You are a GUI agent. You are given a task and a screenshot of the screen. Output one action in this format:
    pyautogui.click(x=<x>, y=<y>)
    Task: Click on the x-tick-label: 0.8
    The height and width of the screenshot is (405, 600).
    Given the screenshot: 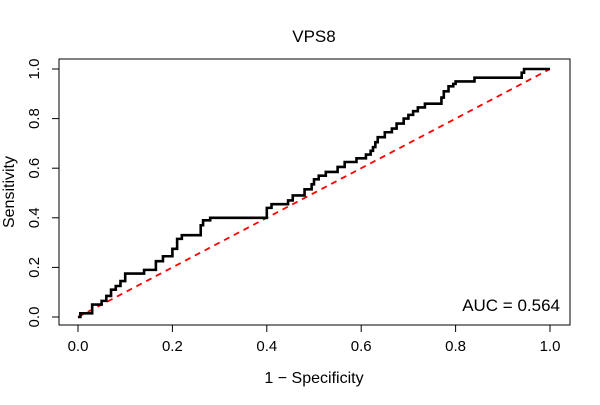 What is the action you would take?
    pyautogui.click(x=455, y=346)
    